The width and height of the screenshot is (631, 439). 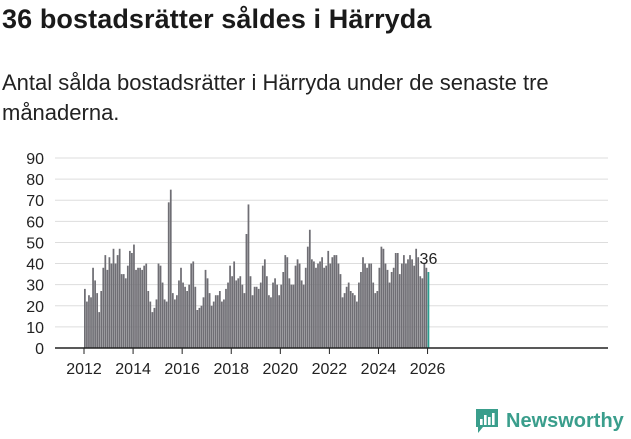 What do you see at coordinates (35, 201) in the screenshot?
I see `y-tick-label: 70` at bounding box center [35, 201].